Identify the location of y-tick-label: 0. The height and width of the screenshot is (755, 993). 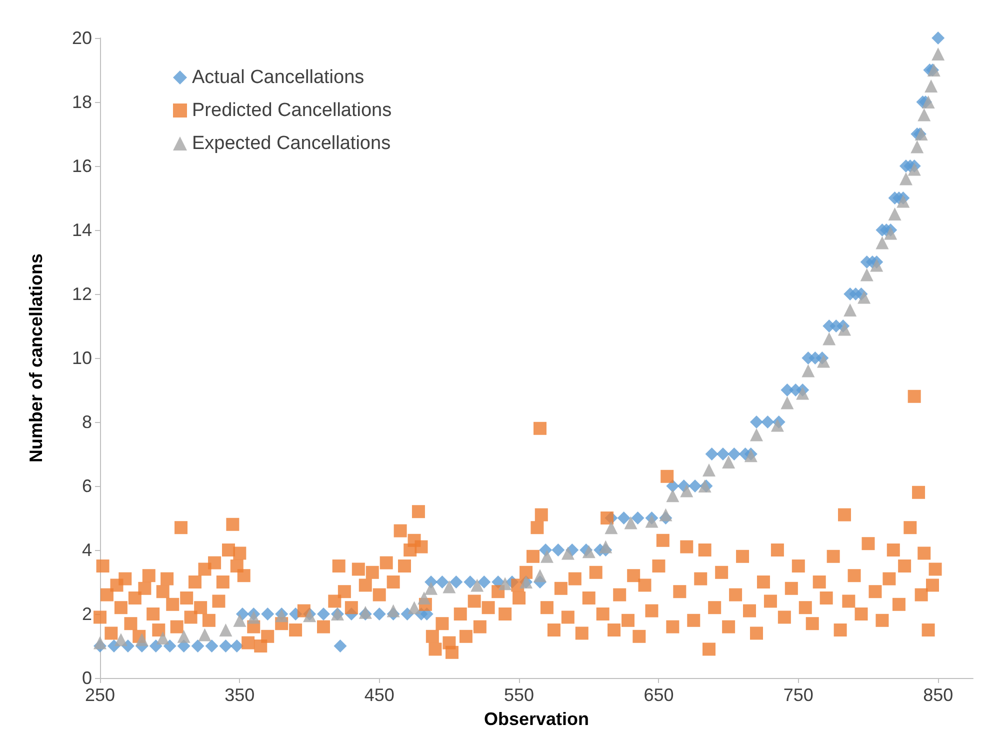
(87, 678).